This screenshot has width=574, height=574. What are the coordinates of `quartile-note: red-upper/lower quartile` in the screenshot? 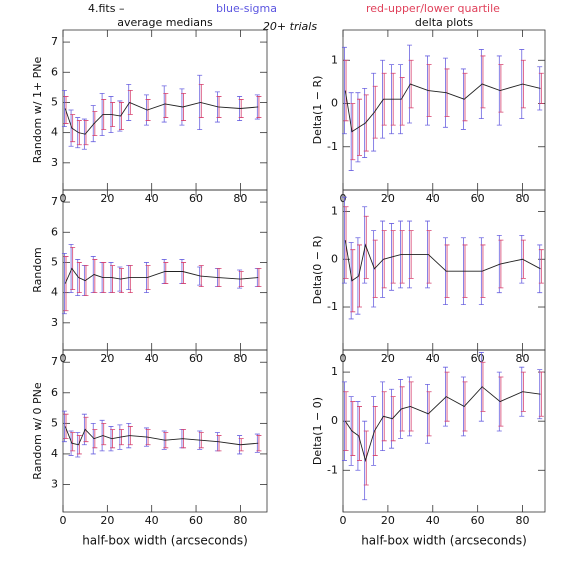 It's located at (433, 8).